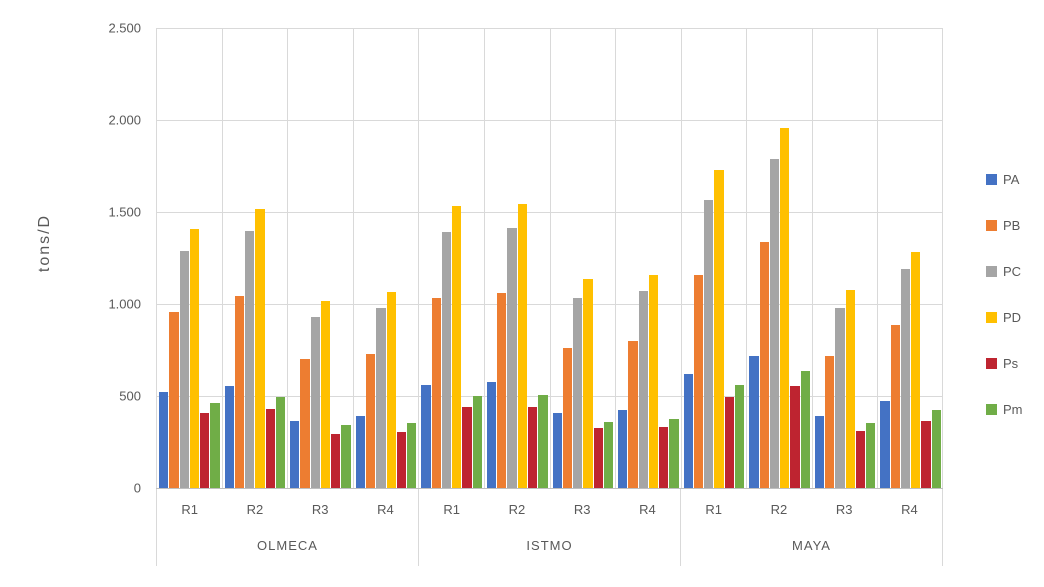 Image resolution: width=1044 pixels, height=587 pixels. Describe the element at coordinates (1012, 225) in the screenshot. I see `legend-label: PB` at that location.